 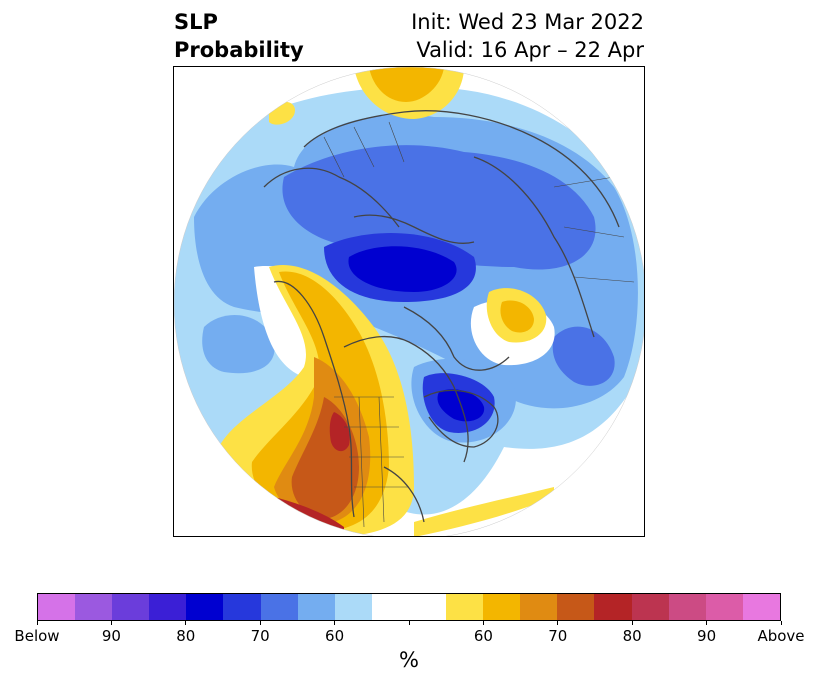 I want to click on title-line-probability: Probability, so click(x=239, y=50).